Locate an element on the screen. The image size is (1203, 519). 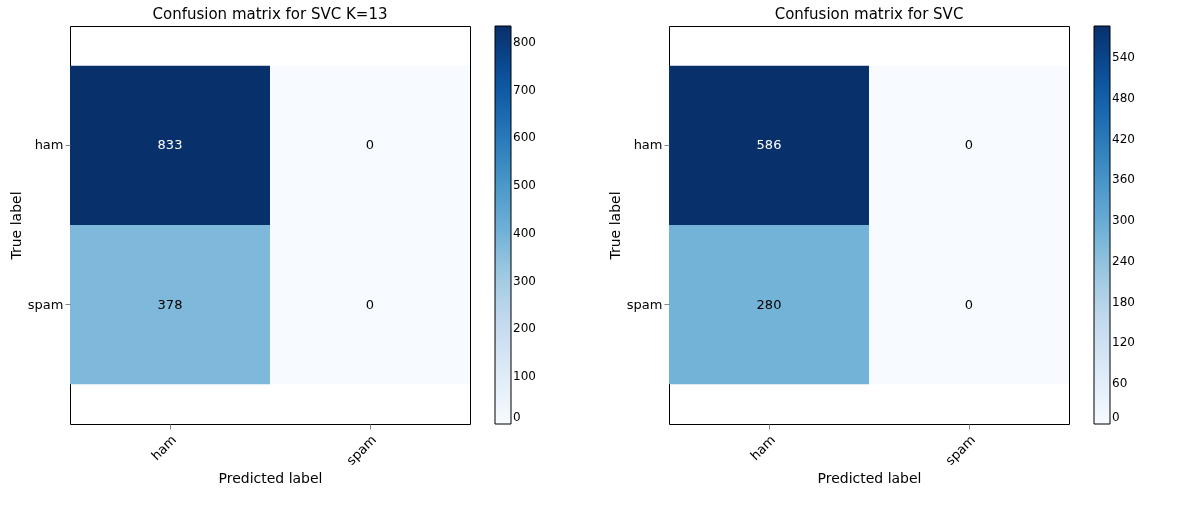
color-bar-label: 400 is located at coordinates (524, 232).